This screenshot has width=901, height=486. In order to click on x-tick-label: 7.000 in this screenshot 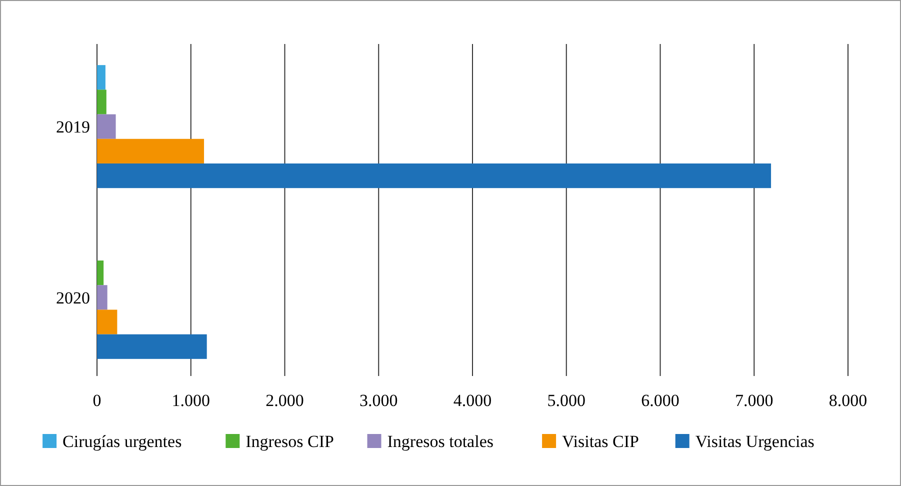, I will do `click(754, 400)`.